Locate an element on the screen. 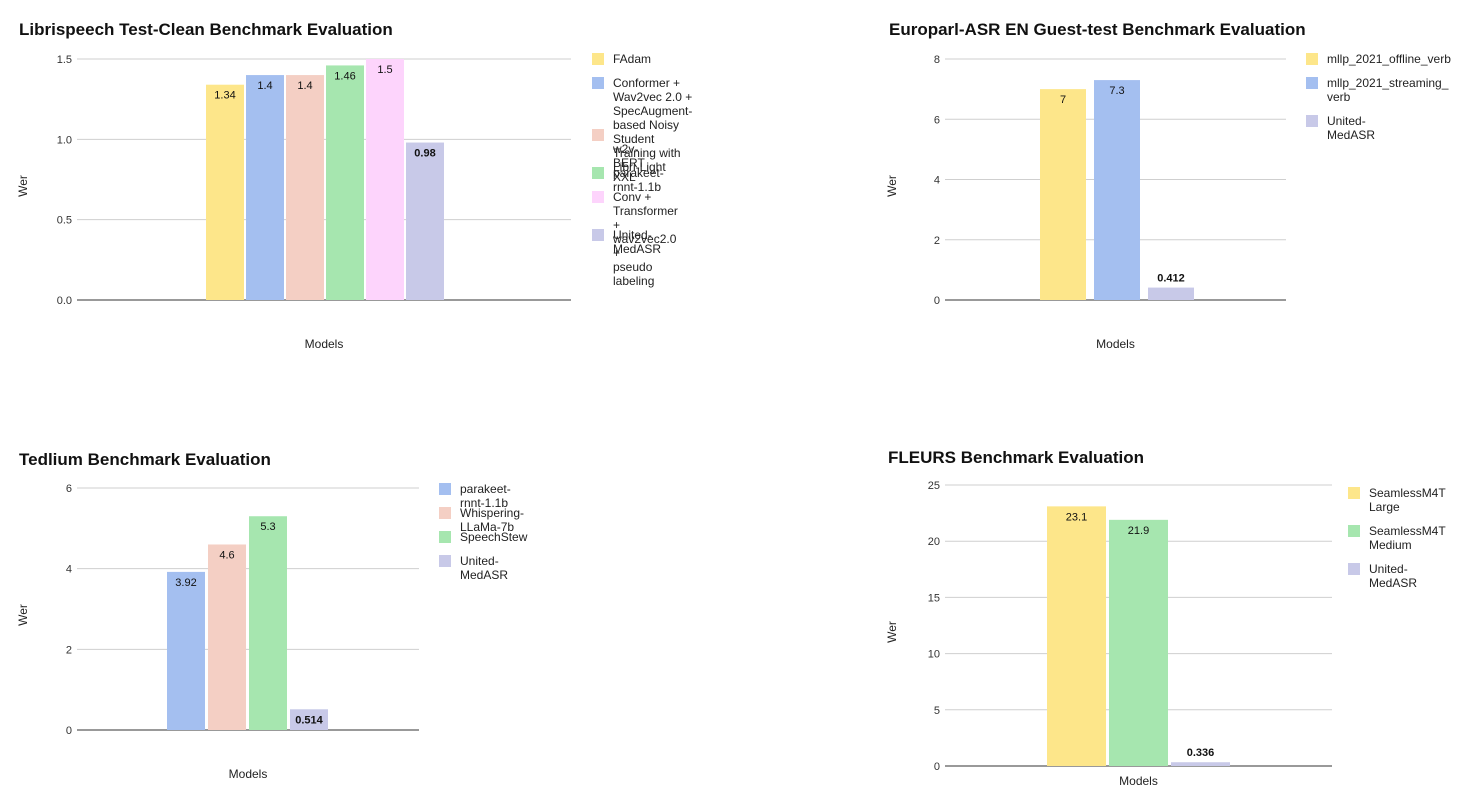  data-label: 0.336 is located at coordinates (1201, 753).